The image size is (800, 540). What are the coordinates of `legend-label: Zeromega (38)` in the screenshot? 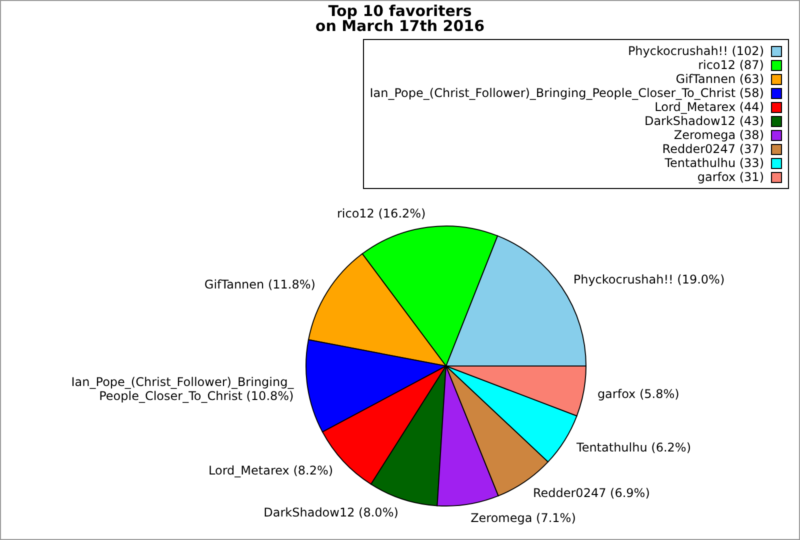 It's located at (719, 135).